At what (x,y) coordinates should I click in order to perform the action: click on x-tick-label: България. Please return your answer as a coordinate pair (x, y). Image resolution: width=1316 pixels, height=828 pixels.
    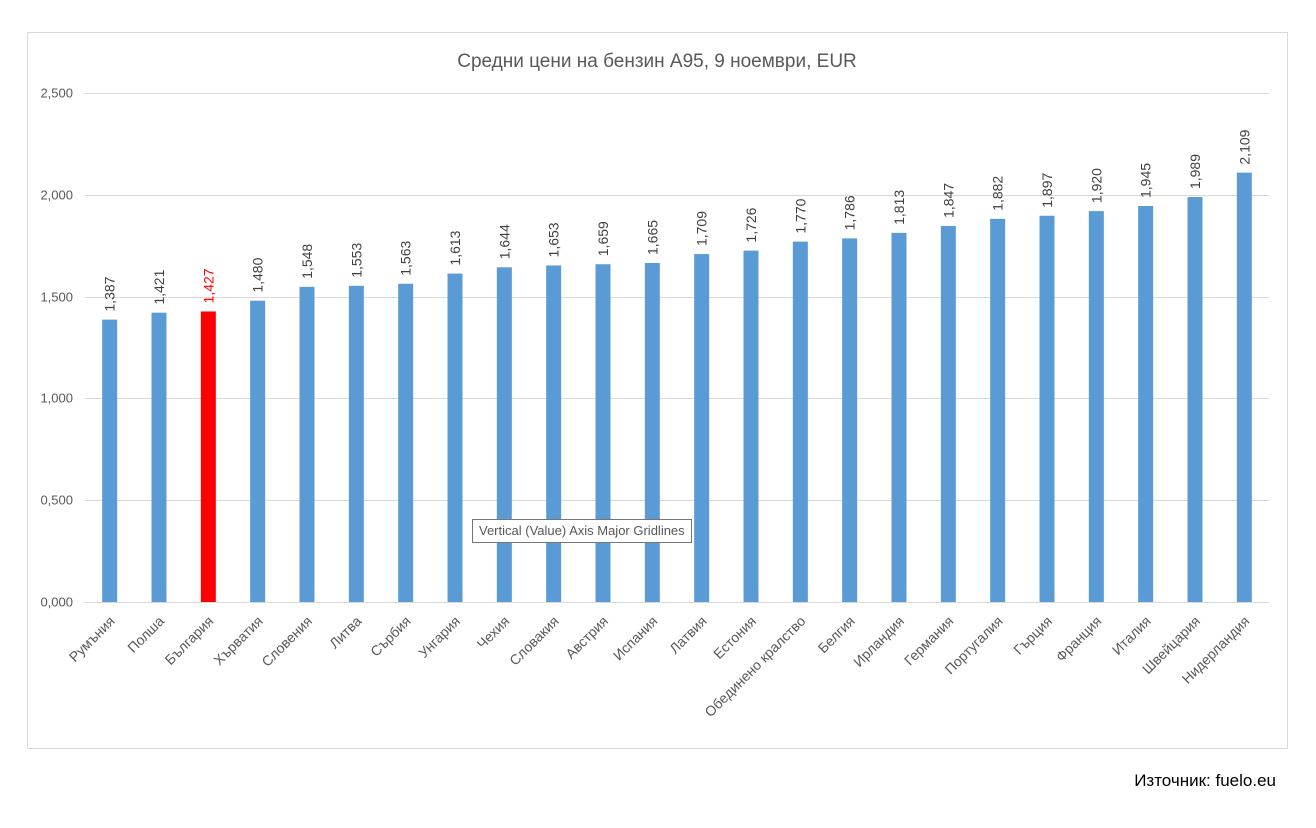
    Looking at the image, I should click on (188, 640).